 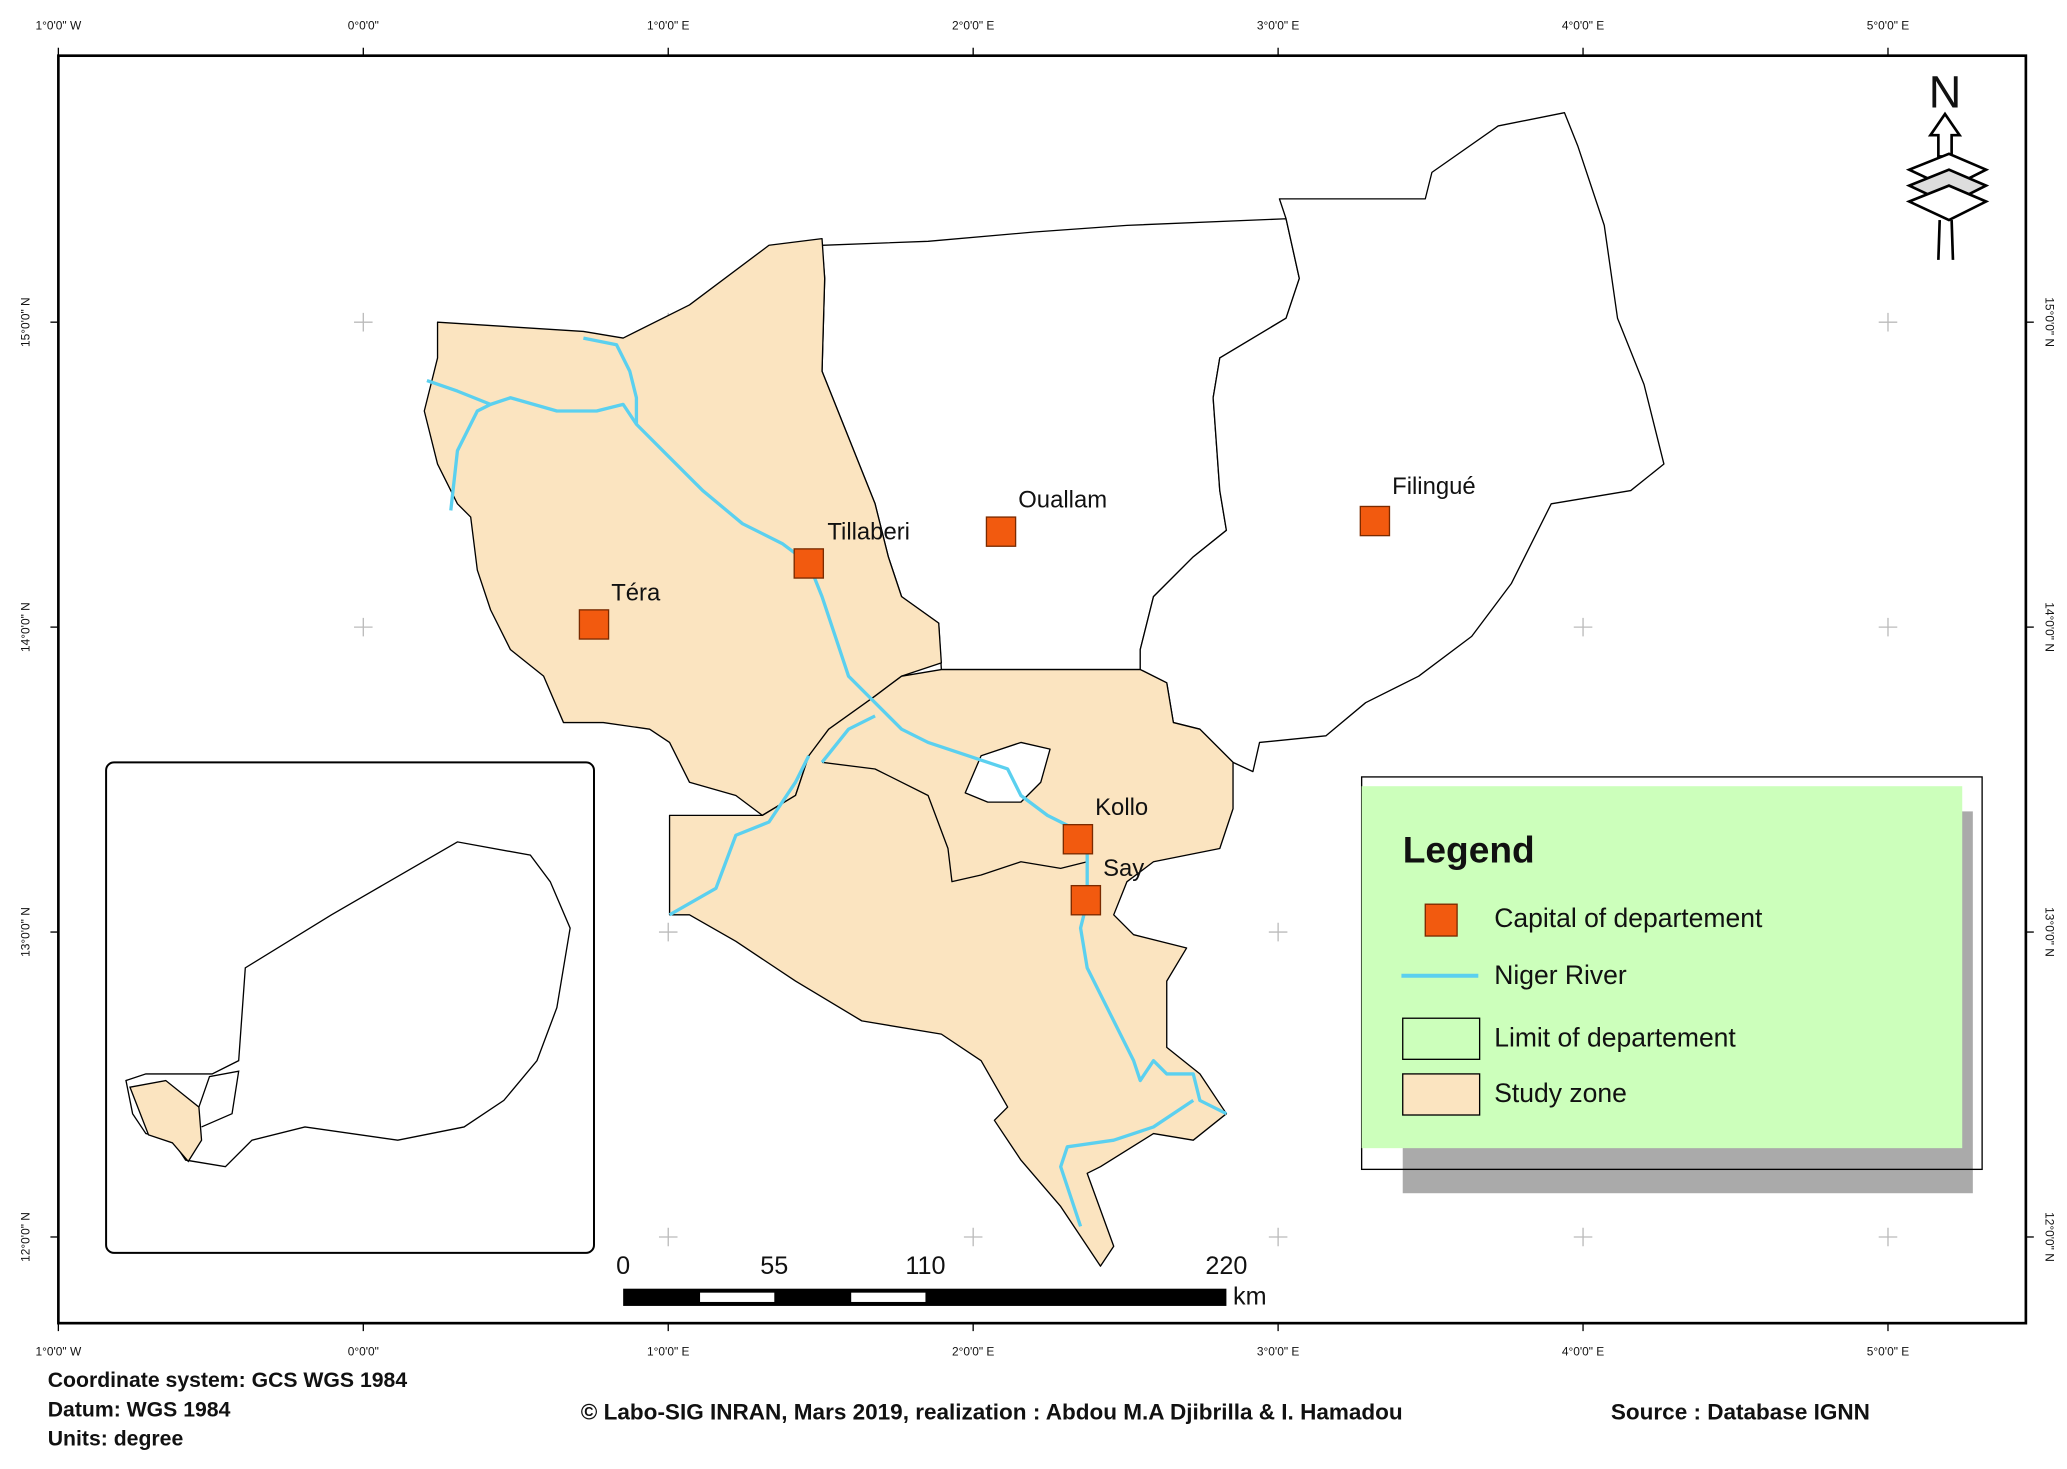 I want to click on legend-title: Legend, so click(x=1469, y=849).